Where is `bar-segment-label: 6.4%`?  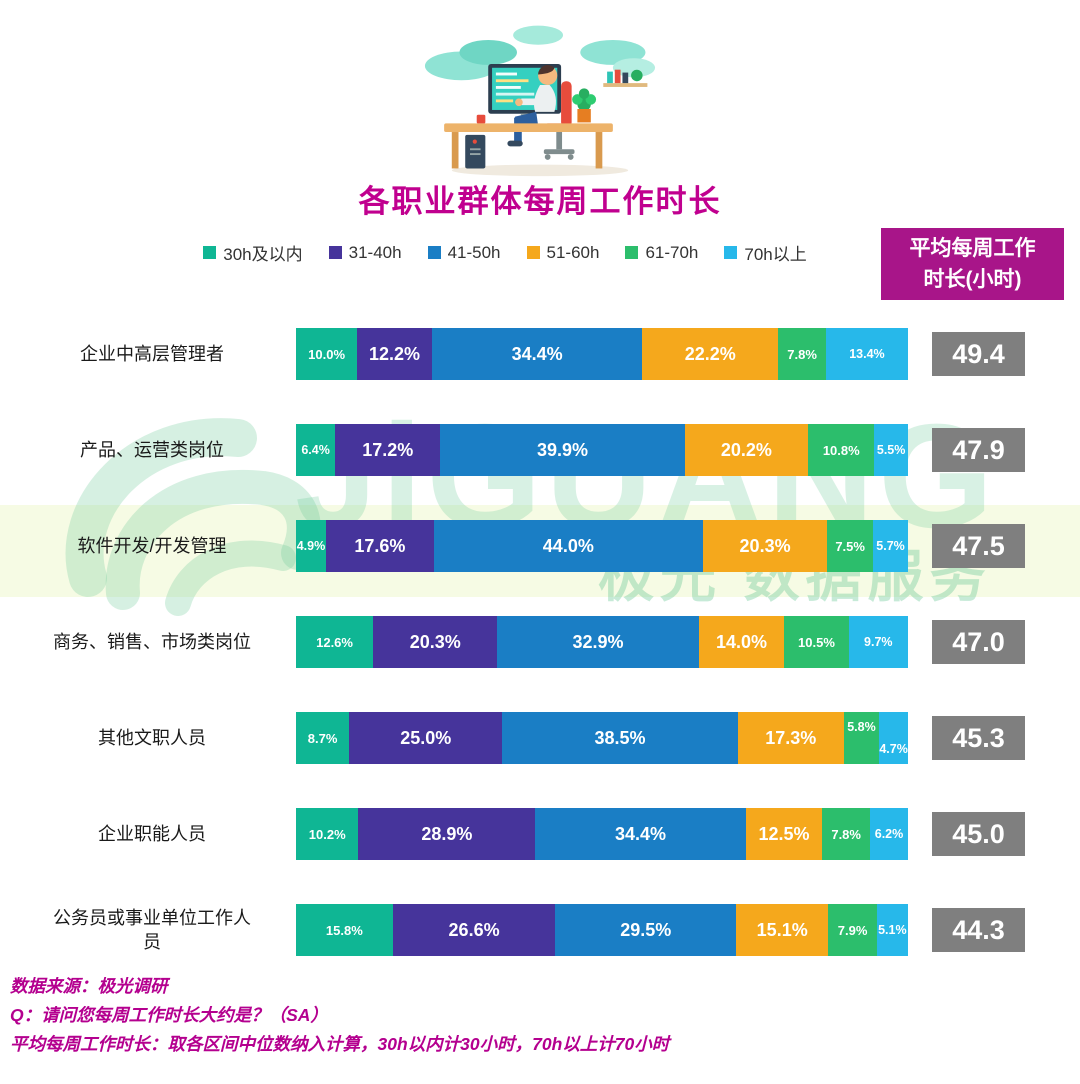 bar-segment-label: 6.4% is located at coordinates (315, 450).